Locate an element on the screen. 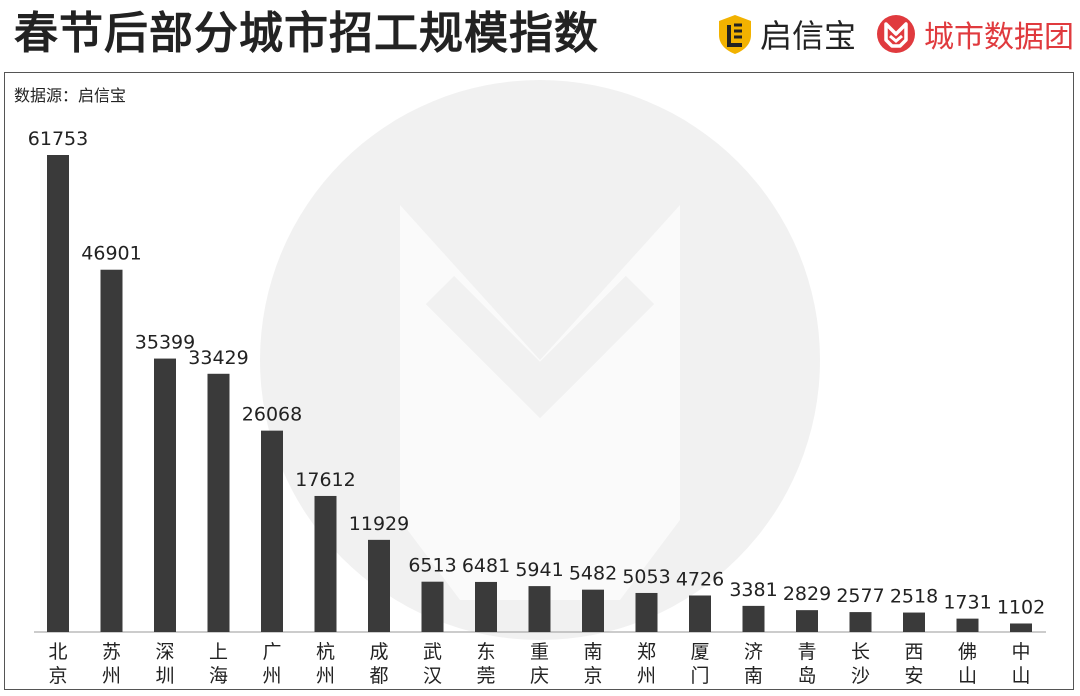  brand-qixinbao-label: 启信宝 is located at coordinates (808, 36).